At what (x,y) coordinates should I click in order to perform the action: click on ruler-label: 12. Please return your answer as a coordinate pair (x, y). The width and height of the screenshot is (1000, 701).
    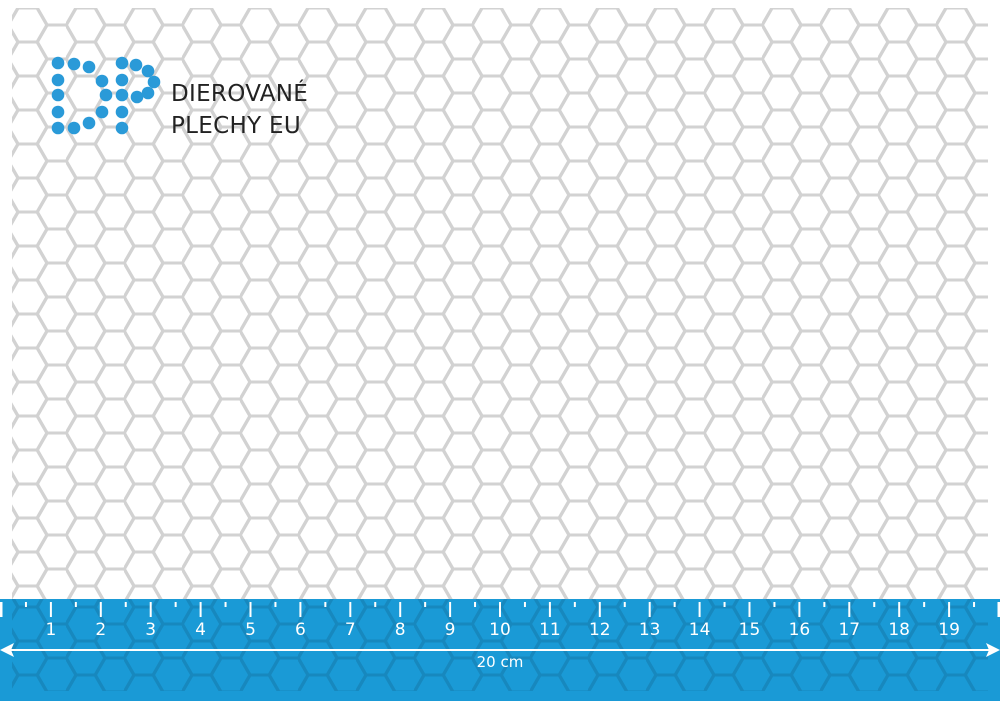
    Looking at the image, I should click on (599, 630).